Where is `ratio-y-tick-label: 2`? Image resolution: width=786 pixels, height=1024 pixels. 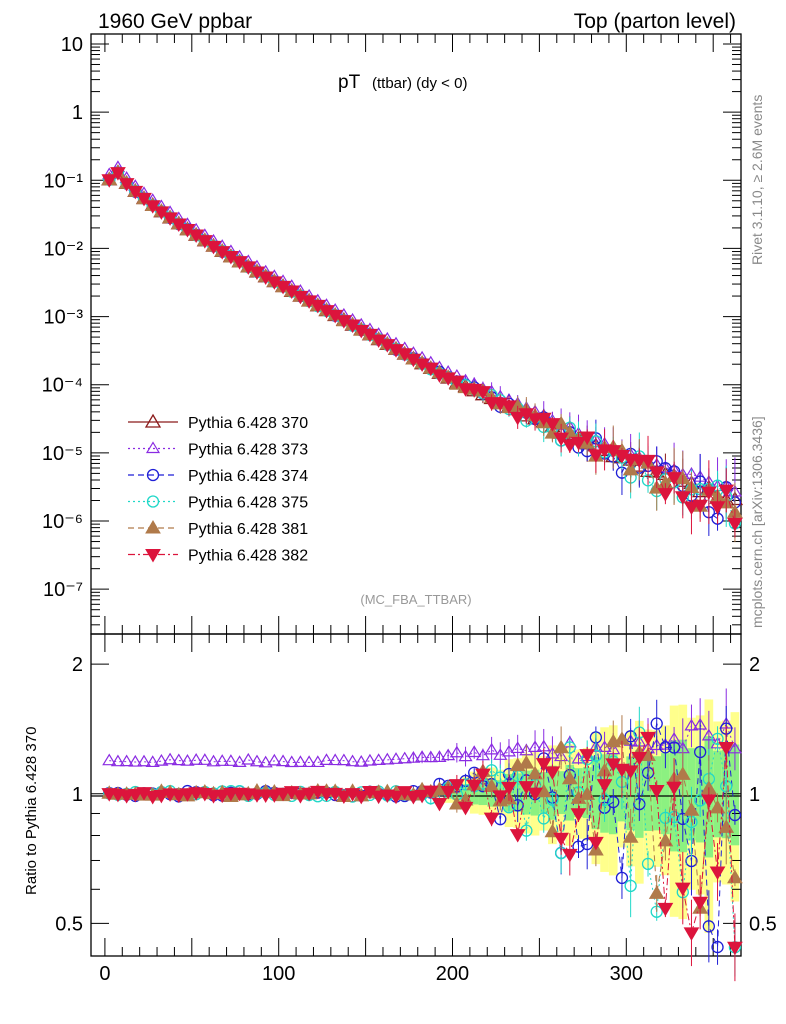 ratio-y-tick-label: 2 is located at coordinates (754, 665).